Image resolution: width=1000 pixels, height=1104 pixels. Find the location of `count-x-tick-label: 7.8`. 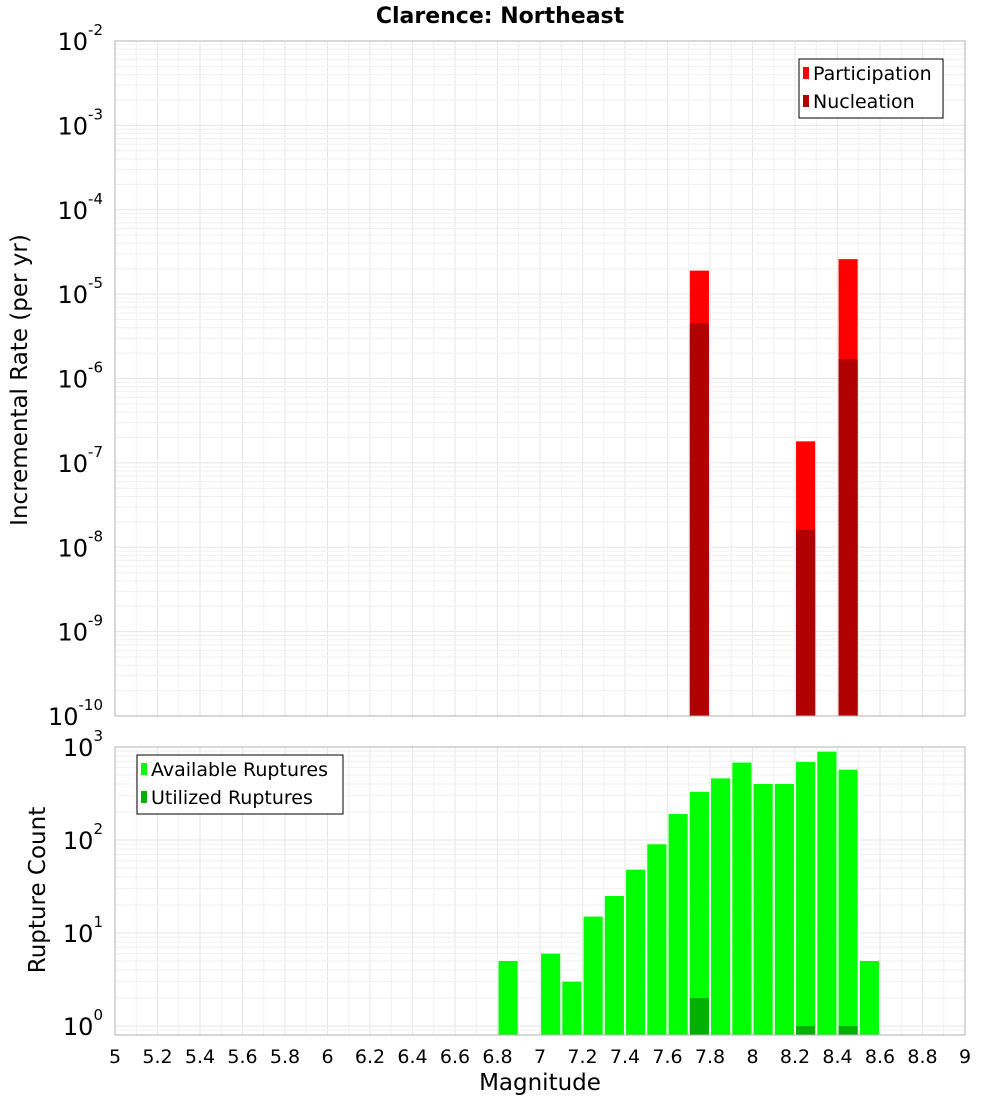

count-x-tick-label: 7.8 is located at coordinates (710, 1057).